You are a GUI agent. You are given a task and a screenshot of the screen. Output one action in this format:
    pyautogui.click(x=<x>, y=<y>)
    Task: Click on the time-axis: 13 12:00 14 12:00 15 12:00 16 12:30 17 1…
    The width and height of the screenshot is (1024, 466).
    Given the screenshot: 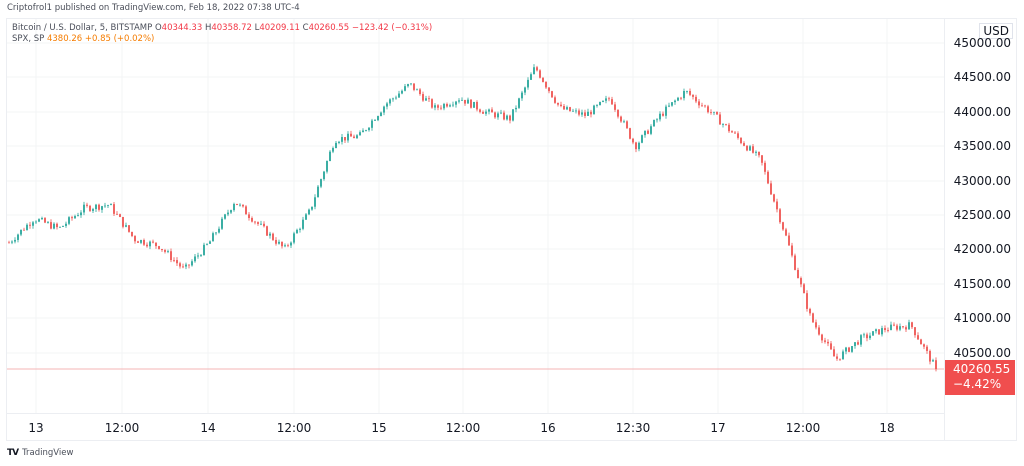 What is the action you would take?
    pyautogui.click(x=475, y=427)
    